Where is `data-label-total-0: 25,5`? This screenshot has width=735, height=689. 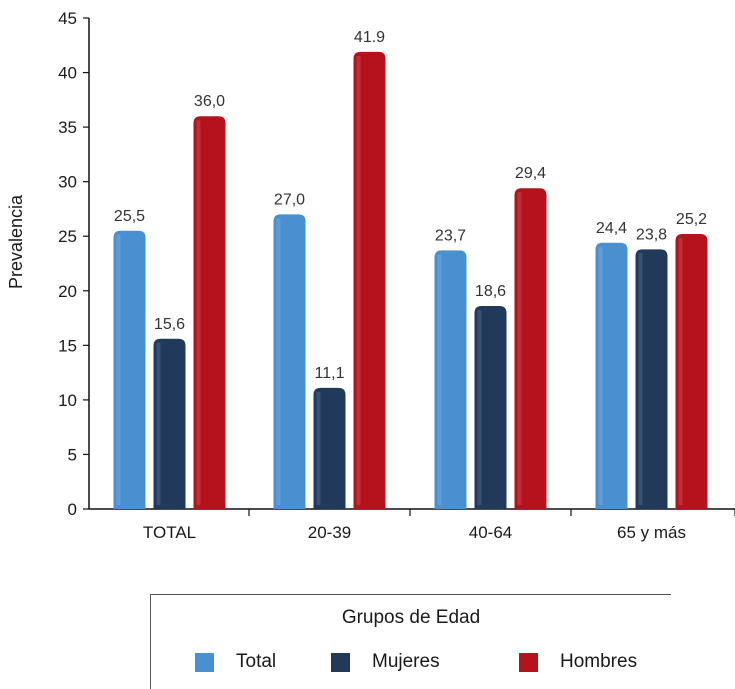 data-label-total-0: 25,5 is located at coordinates (129, 216).